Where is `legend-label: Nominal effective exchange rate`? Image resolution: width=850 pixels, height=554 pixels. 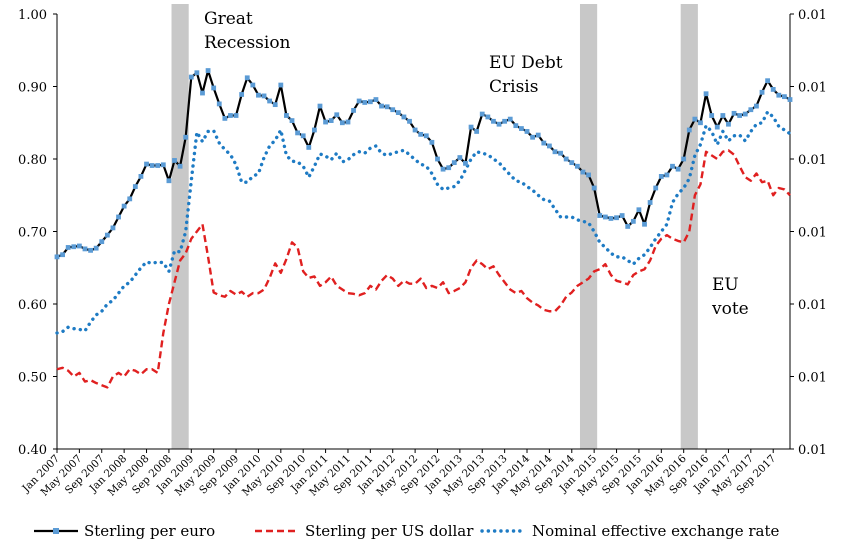 legend-label: Nominal effective exchange rate is located at coordinates (655, 531).